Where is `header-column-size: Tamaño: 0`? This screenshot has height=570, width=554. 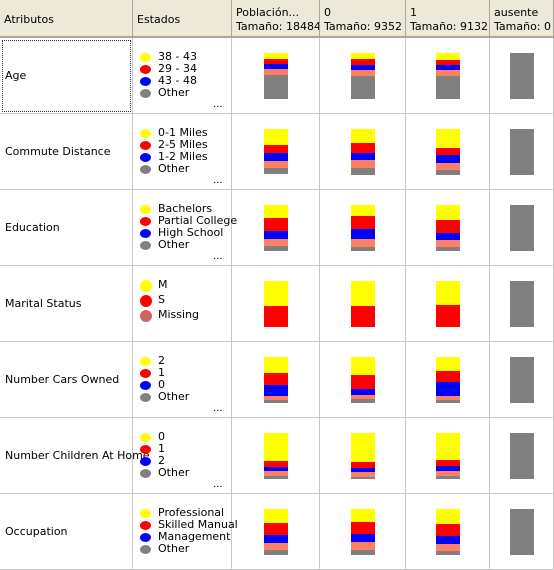 header-column-size: Tamaño: 0 is located at coordinates (522, 26).